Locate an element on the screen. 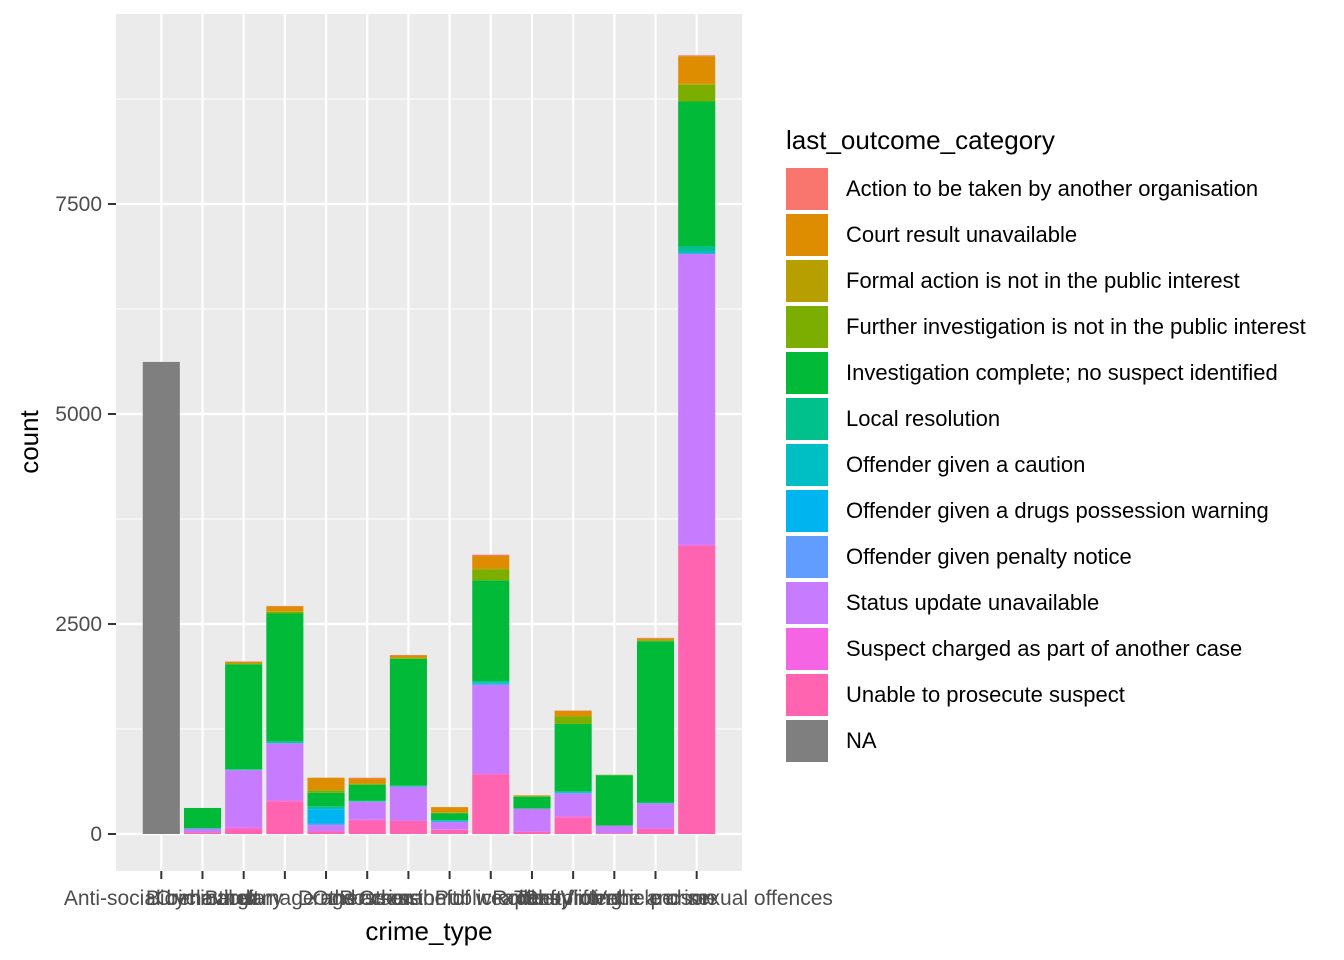  x-tick-label: Possession of weapons is located at coordinates (449, 898).